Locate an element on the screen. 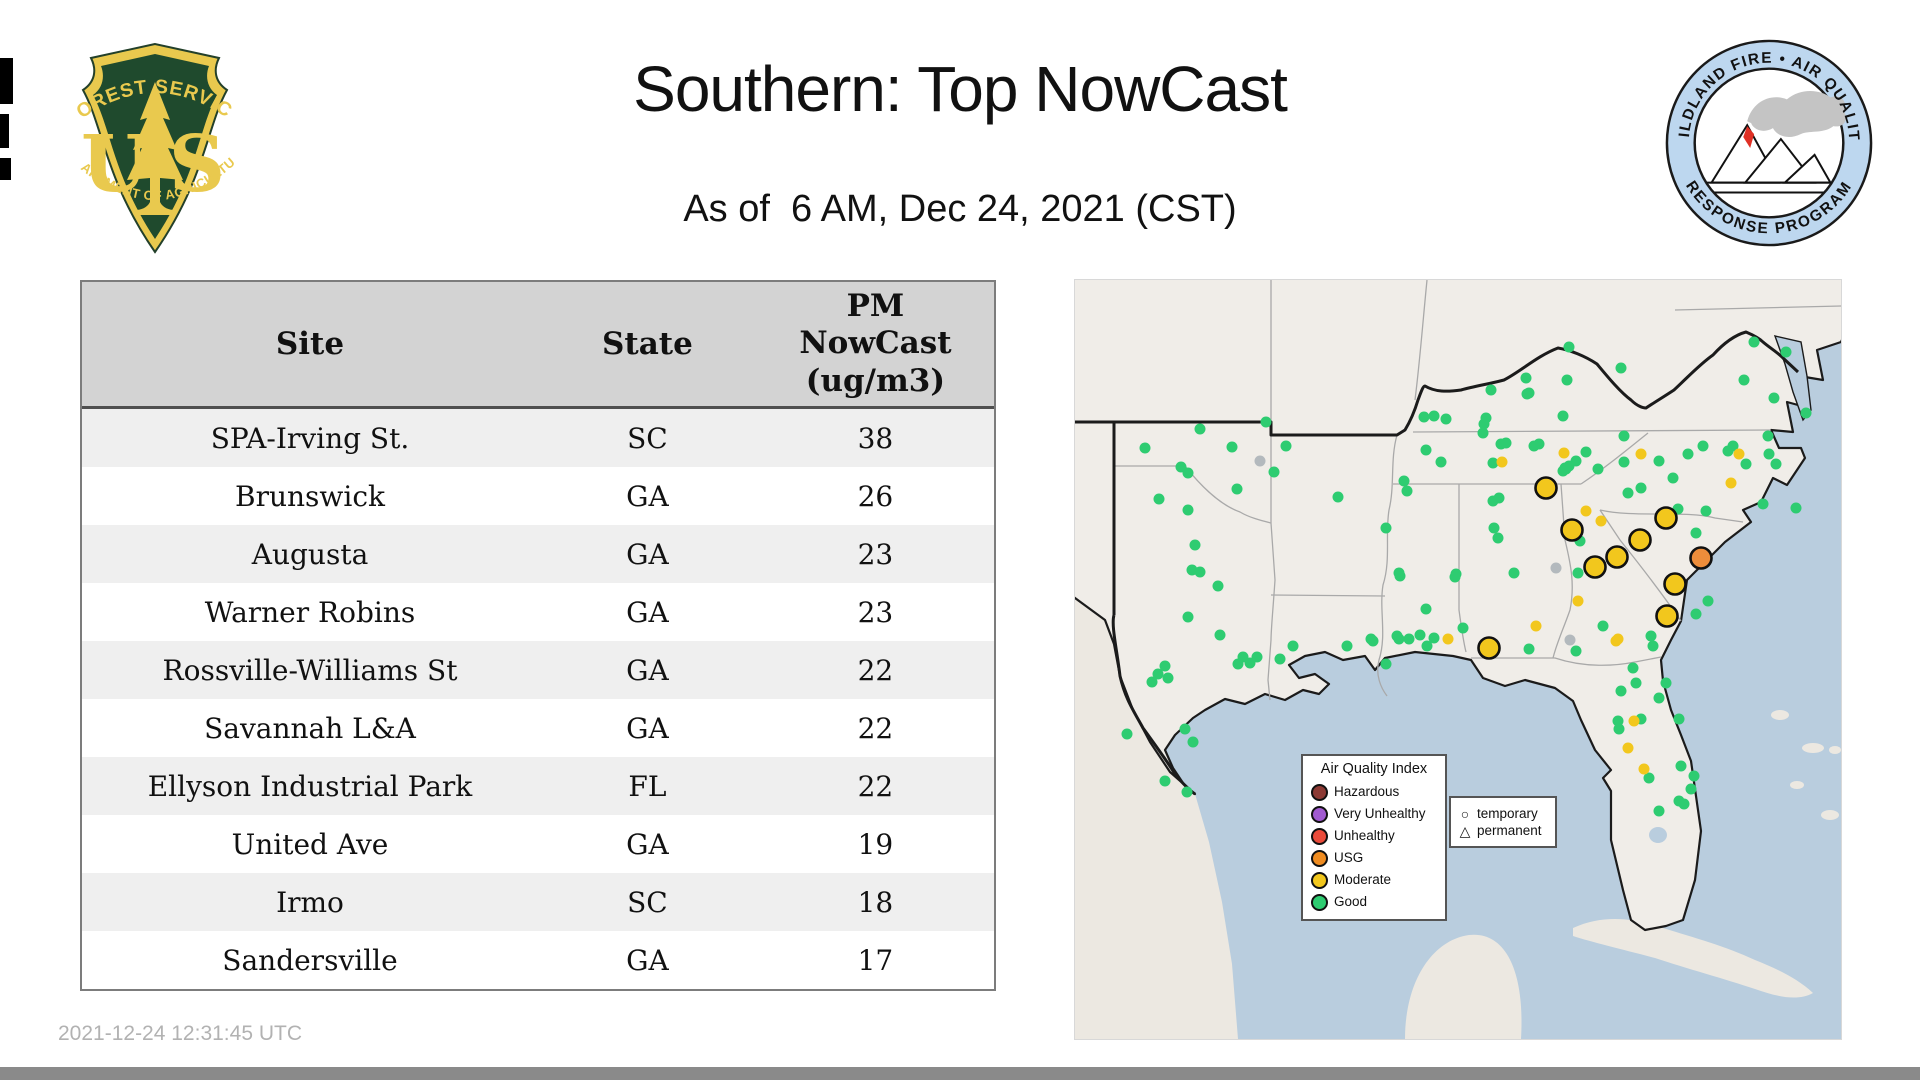  cell-site: SPA-Irving St. is located at coordinates (310, 438).